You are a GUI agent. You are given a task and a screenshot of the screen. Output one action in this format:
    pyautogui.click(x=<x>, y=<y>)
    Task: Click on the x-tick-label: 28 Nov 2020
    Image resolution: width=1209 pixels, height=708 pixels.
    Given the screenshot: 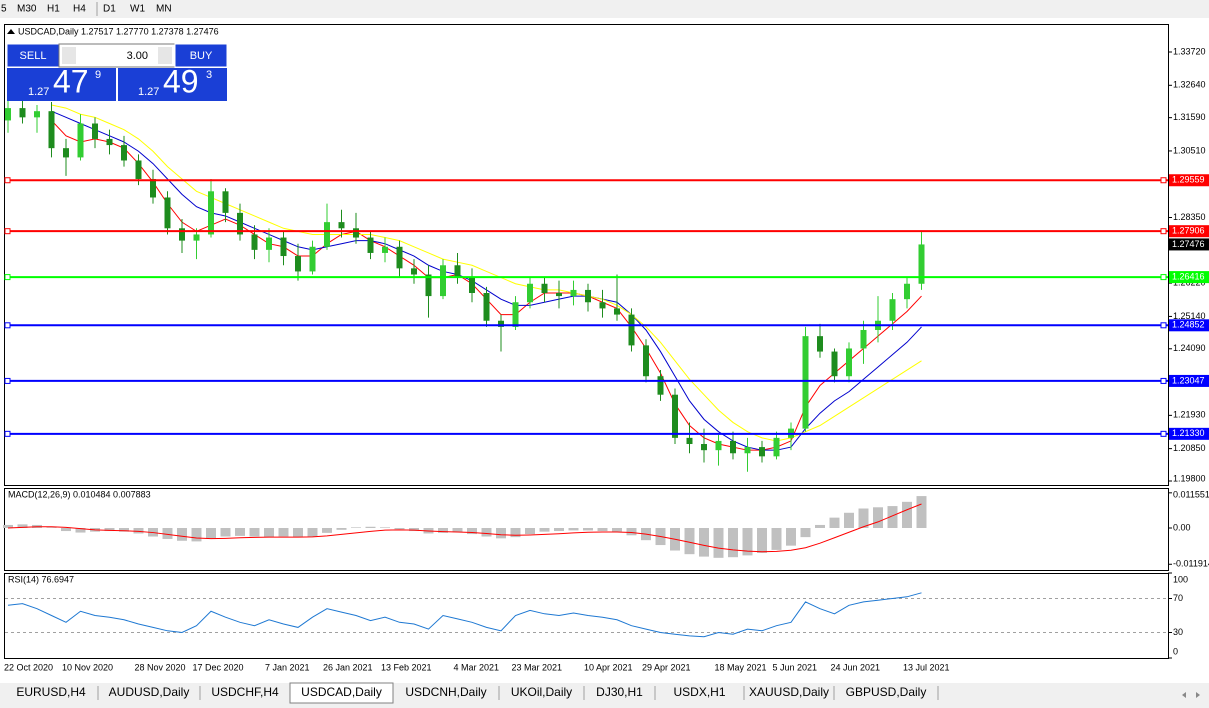 What is the action you would take?
    pyautogui.click(x=160, y=667)
    